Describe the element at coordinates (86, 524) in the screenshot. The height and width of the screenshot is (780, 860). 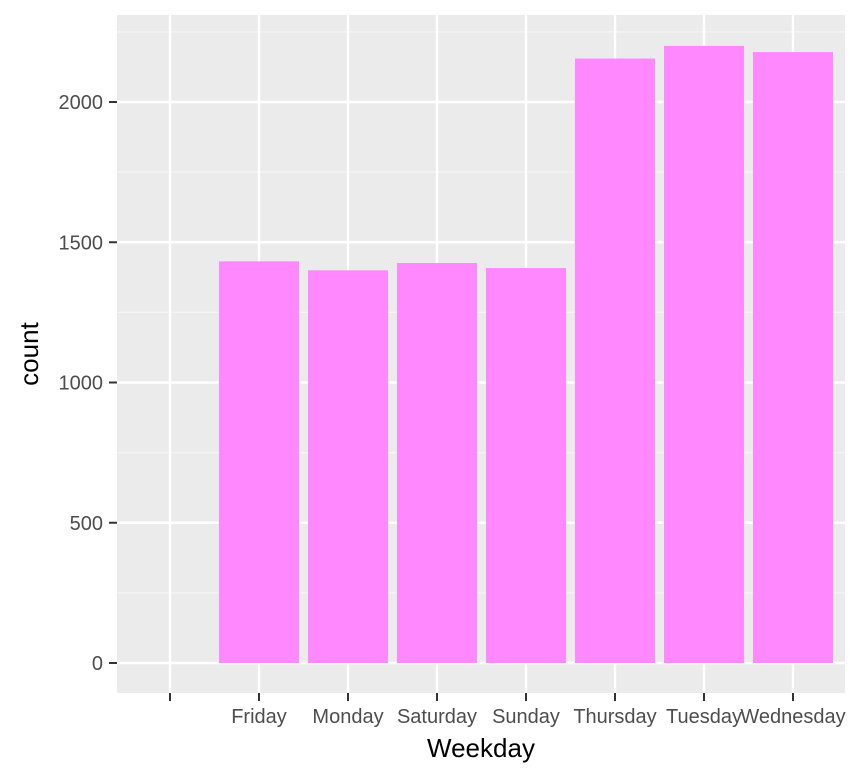
I see `y-tick-label: 500` at that location.